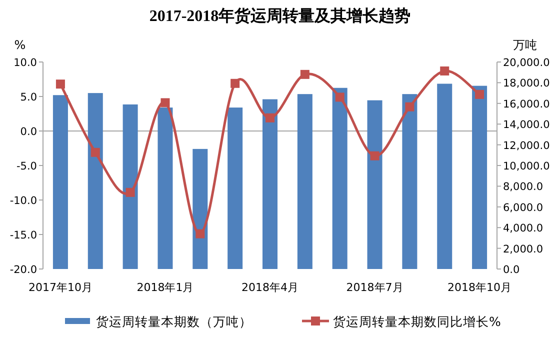 The image size is (560, 348). Describe the element at coordinates (417, 321) in the screenshot. I see `legend-label: 货运周转量本期数同比增长%` at that location.